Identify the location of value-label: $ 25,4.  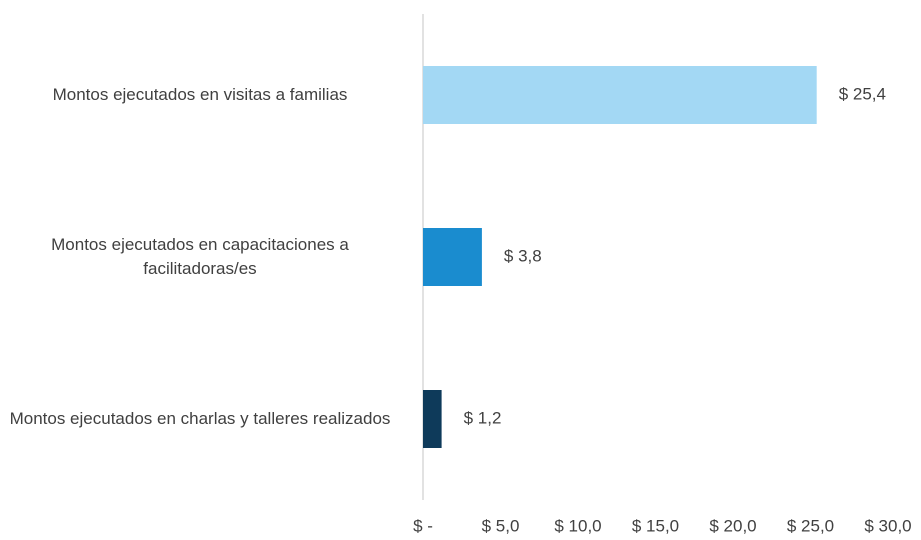
(862, 93).